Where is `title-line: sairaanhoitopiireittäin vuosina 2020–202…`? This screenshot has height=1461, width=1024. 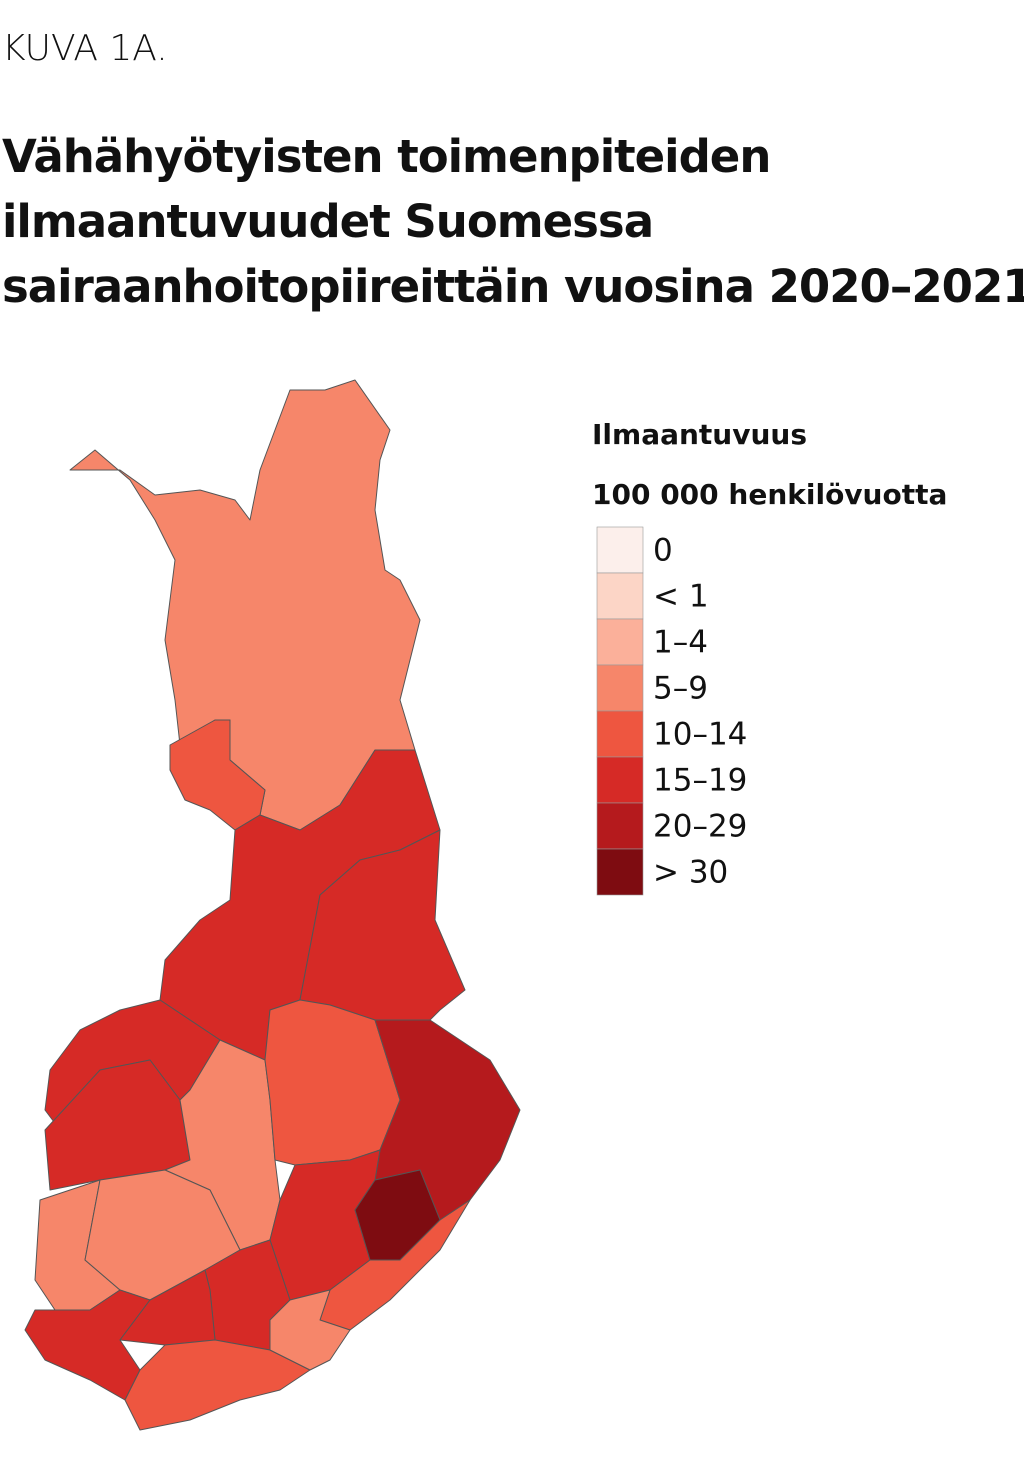
title-line: sairaanhoitopiireittäin vuosina 2020–202… is located at coordinates (513, 286).